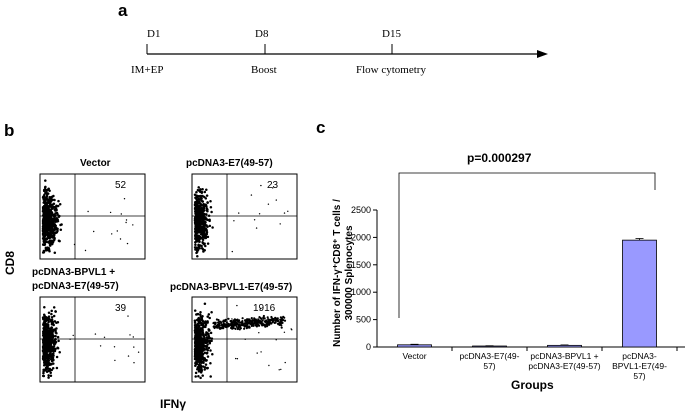 The image size is (685, 416). What do you see at coordinates (414, 356) in the screenshot?
I see `x-tick-label: Vector` at bounding box center [414, 356].